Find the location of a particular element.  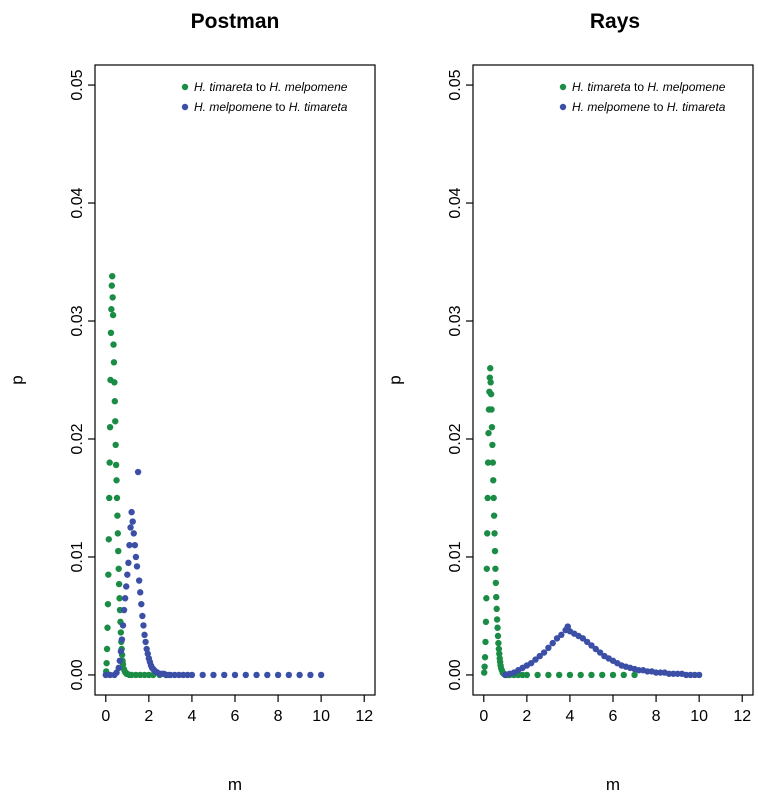

legend-entry: H. melpomene to H. timareta is located at coordinates (271, 107).